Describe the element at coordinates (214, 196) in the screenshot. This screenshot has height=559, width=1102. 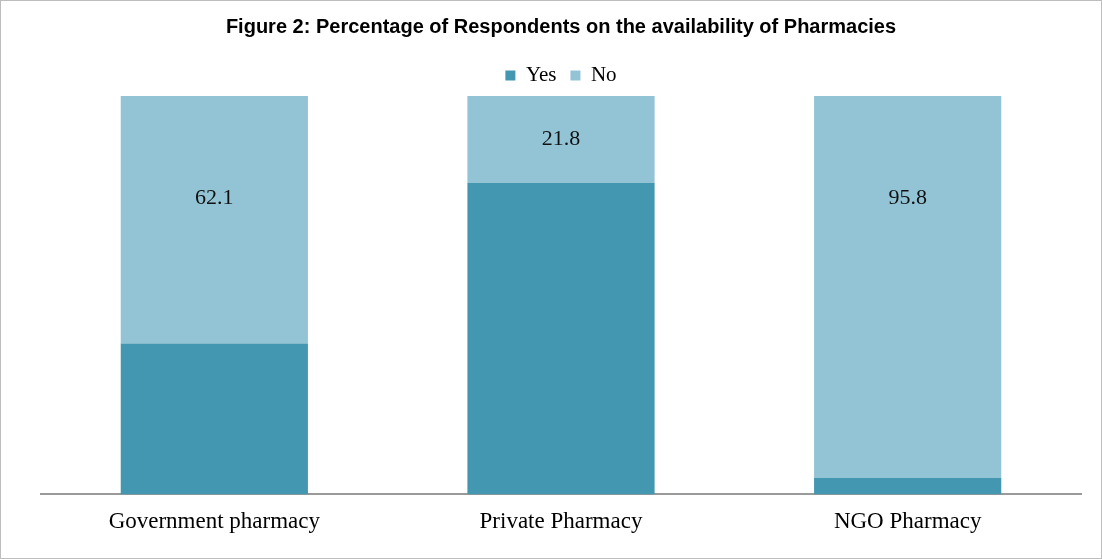
I see `data-label: 62.1` at that location.